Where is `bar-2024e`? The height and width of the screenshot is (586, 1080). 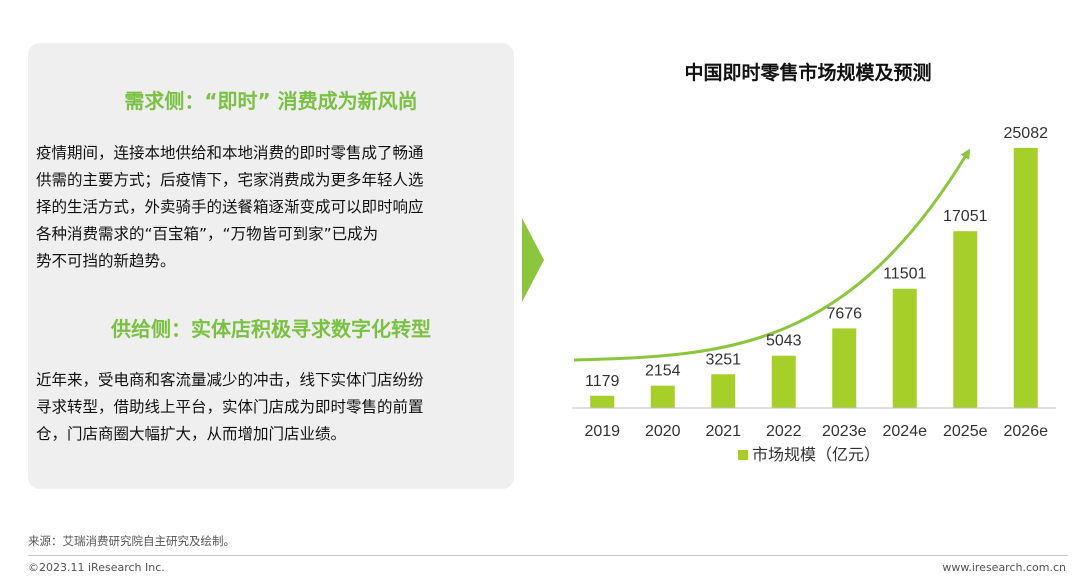 bar-2024e is located at coordinates (904, 348).